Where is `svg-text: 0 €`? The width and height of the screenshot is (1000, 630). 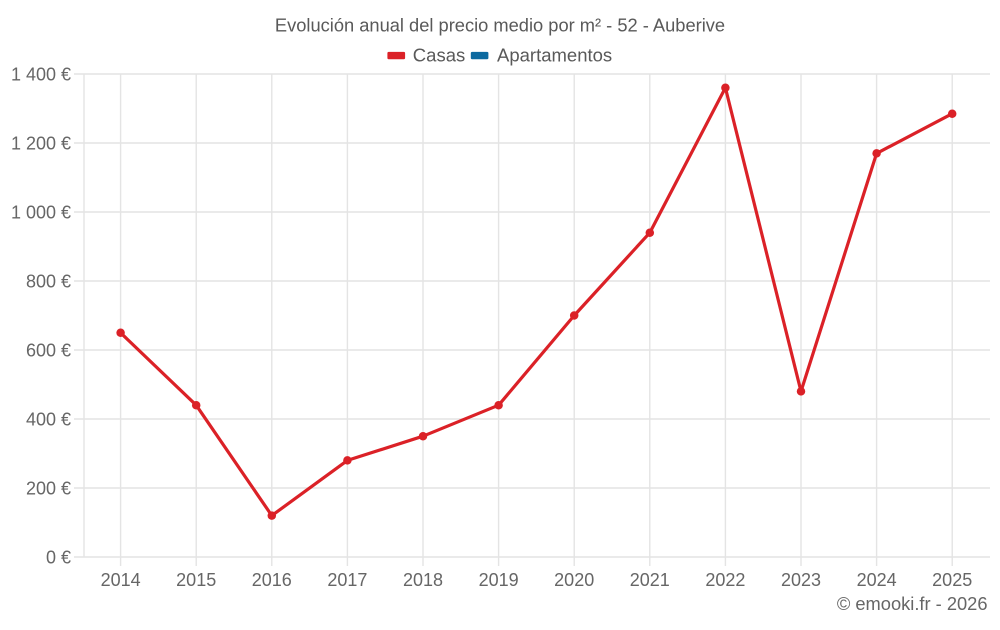 svg-text: 0 € is located at coordinates (58, 558).